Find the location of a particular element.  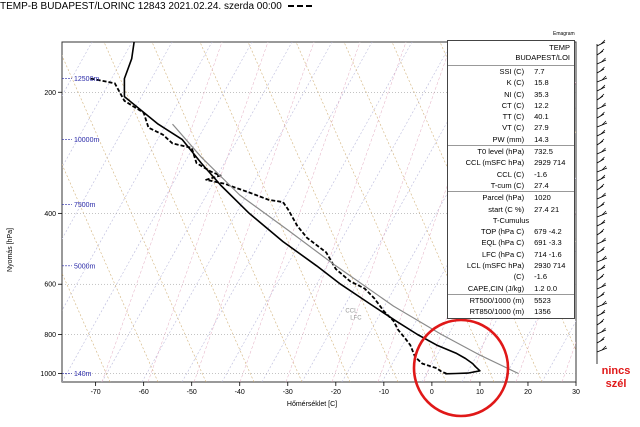

stats-label: K (C) is located at coordinates (515, 83).